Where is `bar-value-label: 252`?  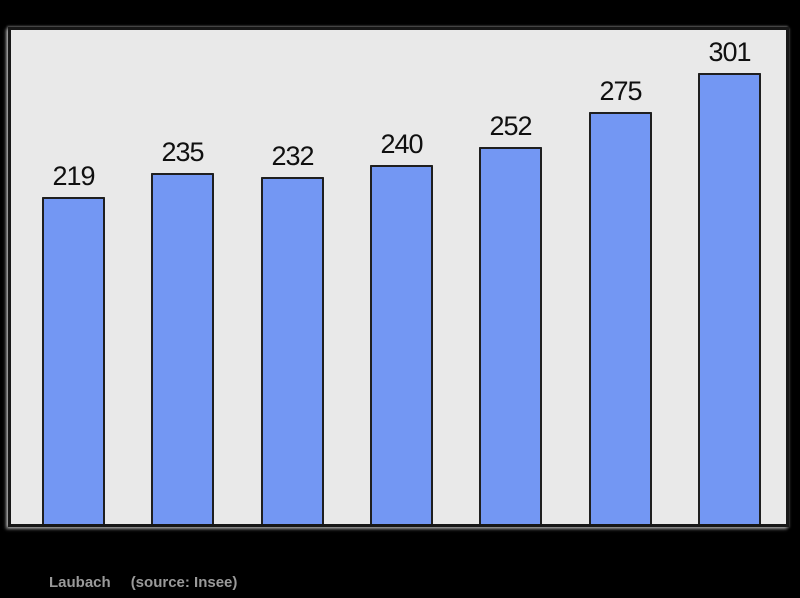 bar-value-label: 252 is located at coordinates (510, 126).